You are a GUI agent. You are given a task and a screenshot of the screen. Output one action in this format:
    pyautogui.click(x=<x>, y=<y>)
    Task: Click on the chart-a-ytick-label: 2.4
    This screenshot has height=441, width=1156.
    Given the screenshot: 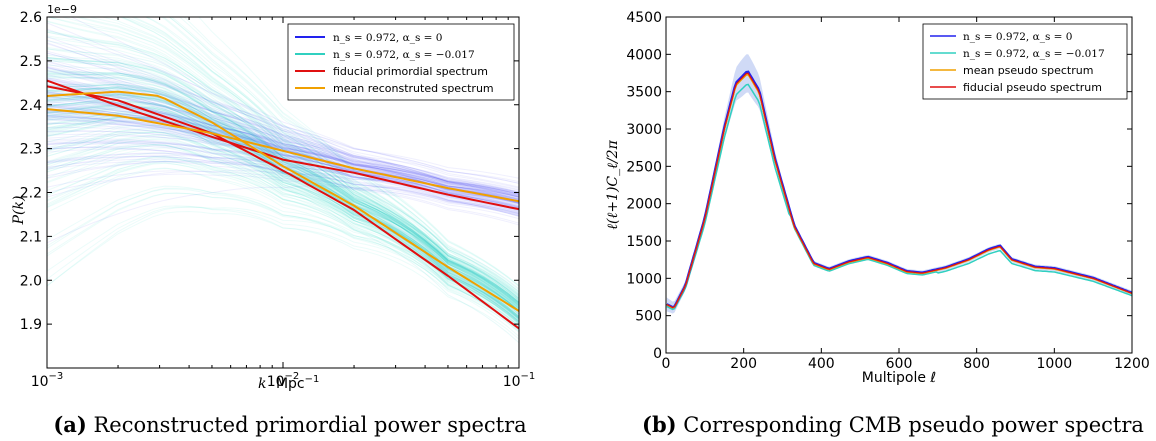 What is the action you would take?
    pyautogui.click(x=31, y=106)
    